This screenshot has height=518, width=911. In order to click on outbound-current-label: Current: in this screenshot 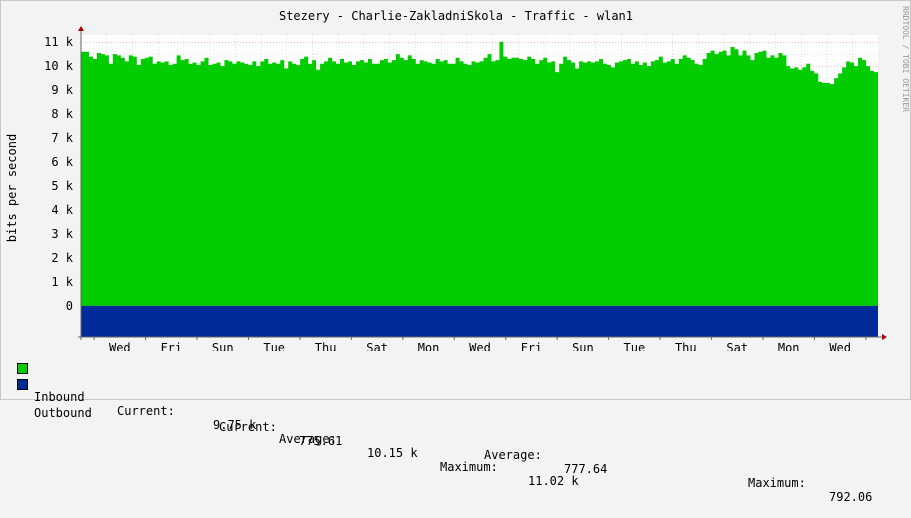, I will do `click(248, 427)`.